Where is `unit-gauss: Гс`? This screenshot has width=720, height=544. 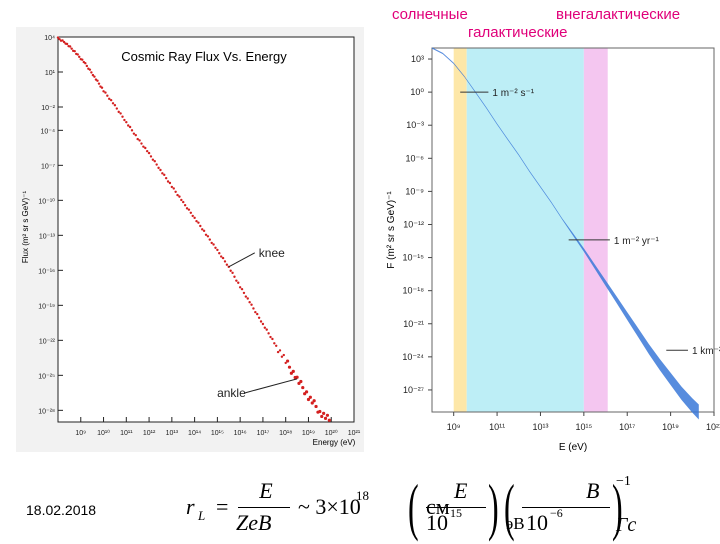
unit-gauss: Гс is located at coordinates (626, 525).